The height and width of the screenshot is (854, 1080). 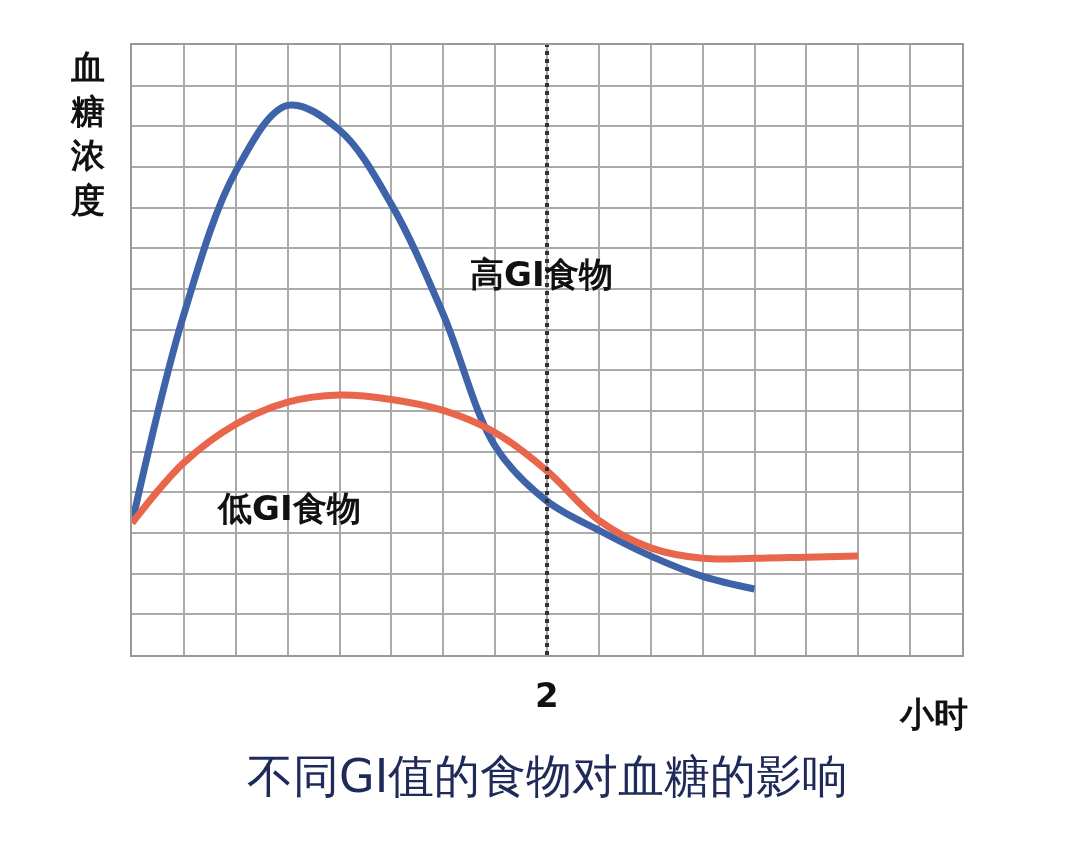 What do you see at coordinates (87, 133) in the screenshot?
I see `y-axis-title: 血糖浓度` at bounding box center [87, 133].